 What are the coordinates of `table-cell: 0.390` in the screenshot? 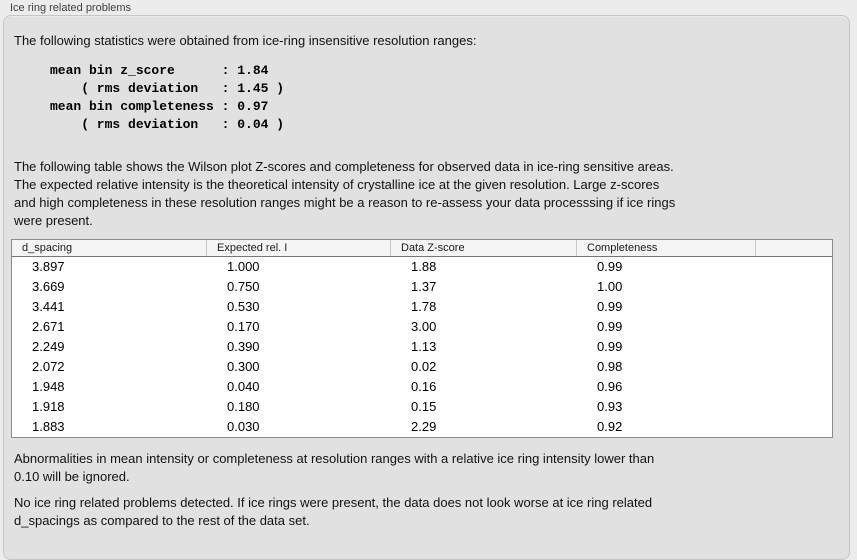 It's located at (243, 346).